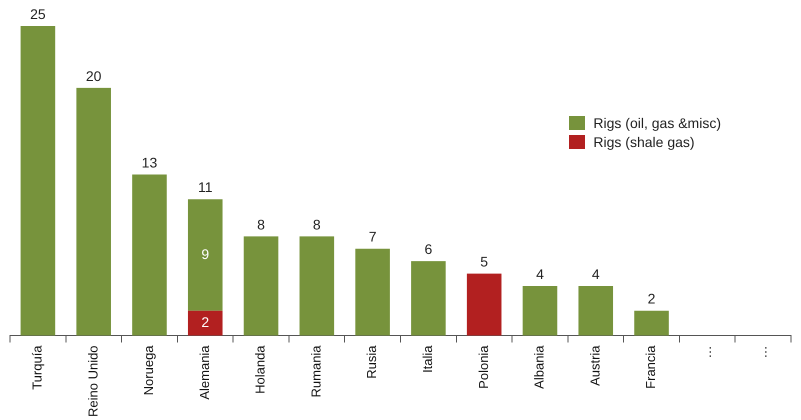  I want to click on x-tick-label: Polonia, so click(483, 366).